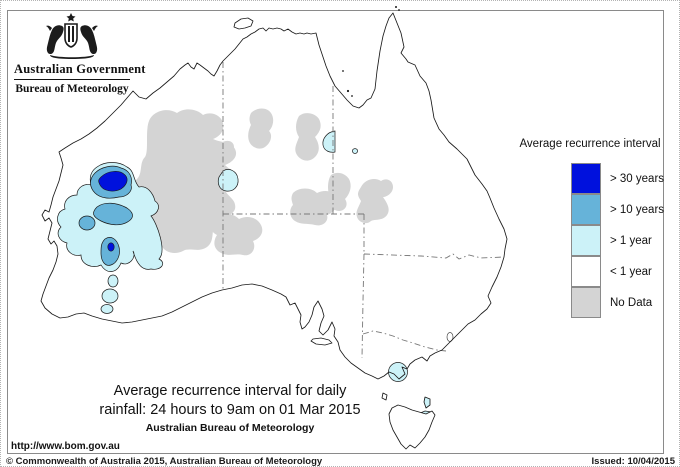 The image size is (680, 467). I want to click on issued-date-text: Issued: 10/04/2015, so click(633, 461).